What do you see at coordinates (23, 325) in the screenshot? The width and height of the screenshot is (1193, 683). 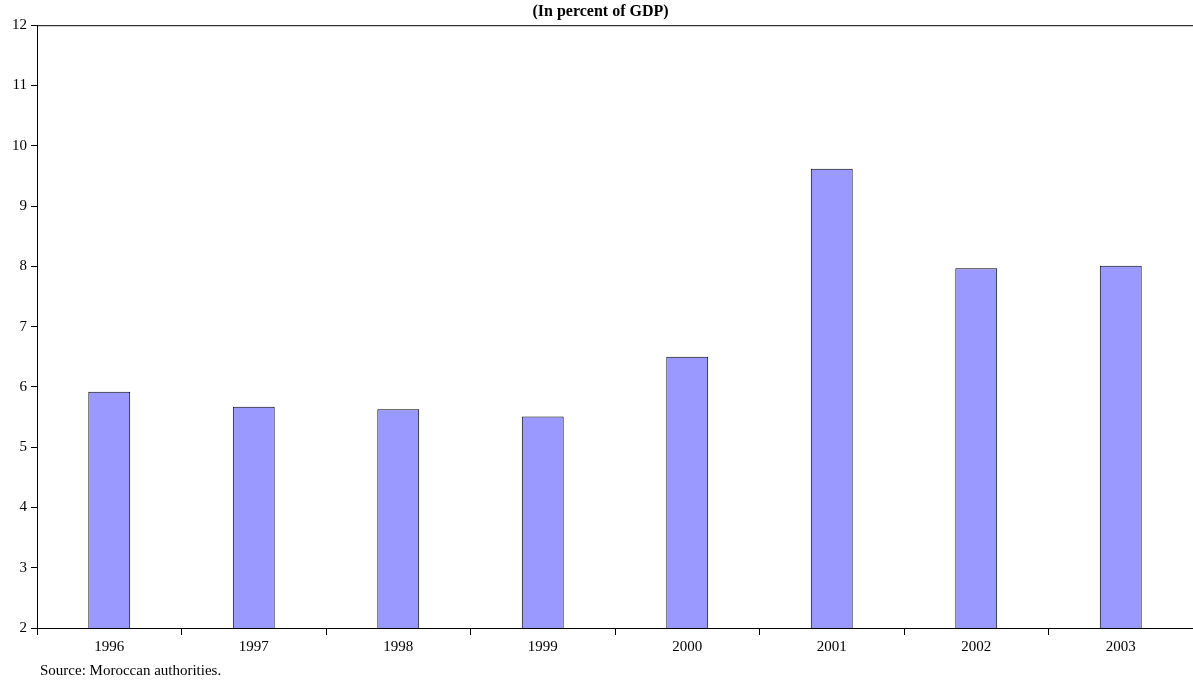 I see `y-tick-label: 7` at bounding box center [23, 325].